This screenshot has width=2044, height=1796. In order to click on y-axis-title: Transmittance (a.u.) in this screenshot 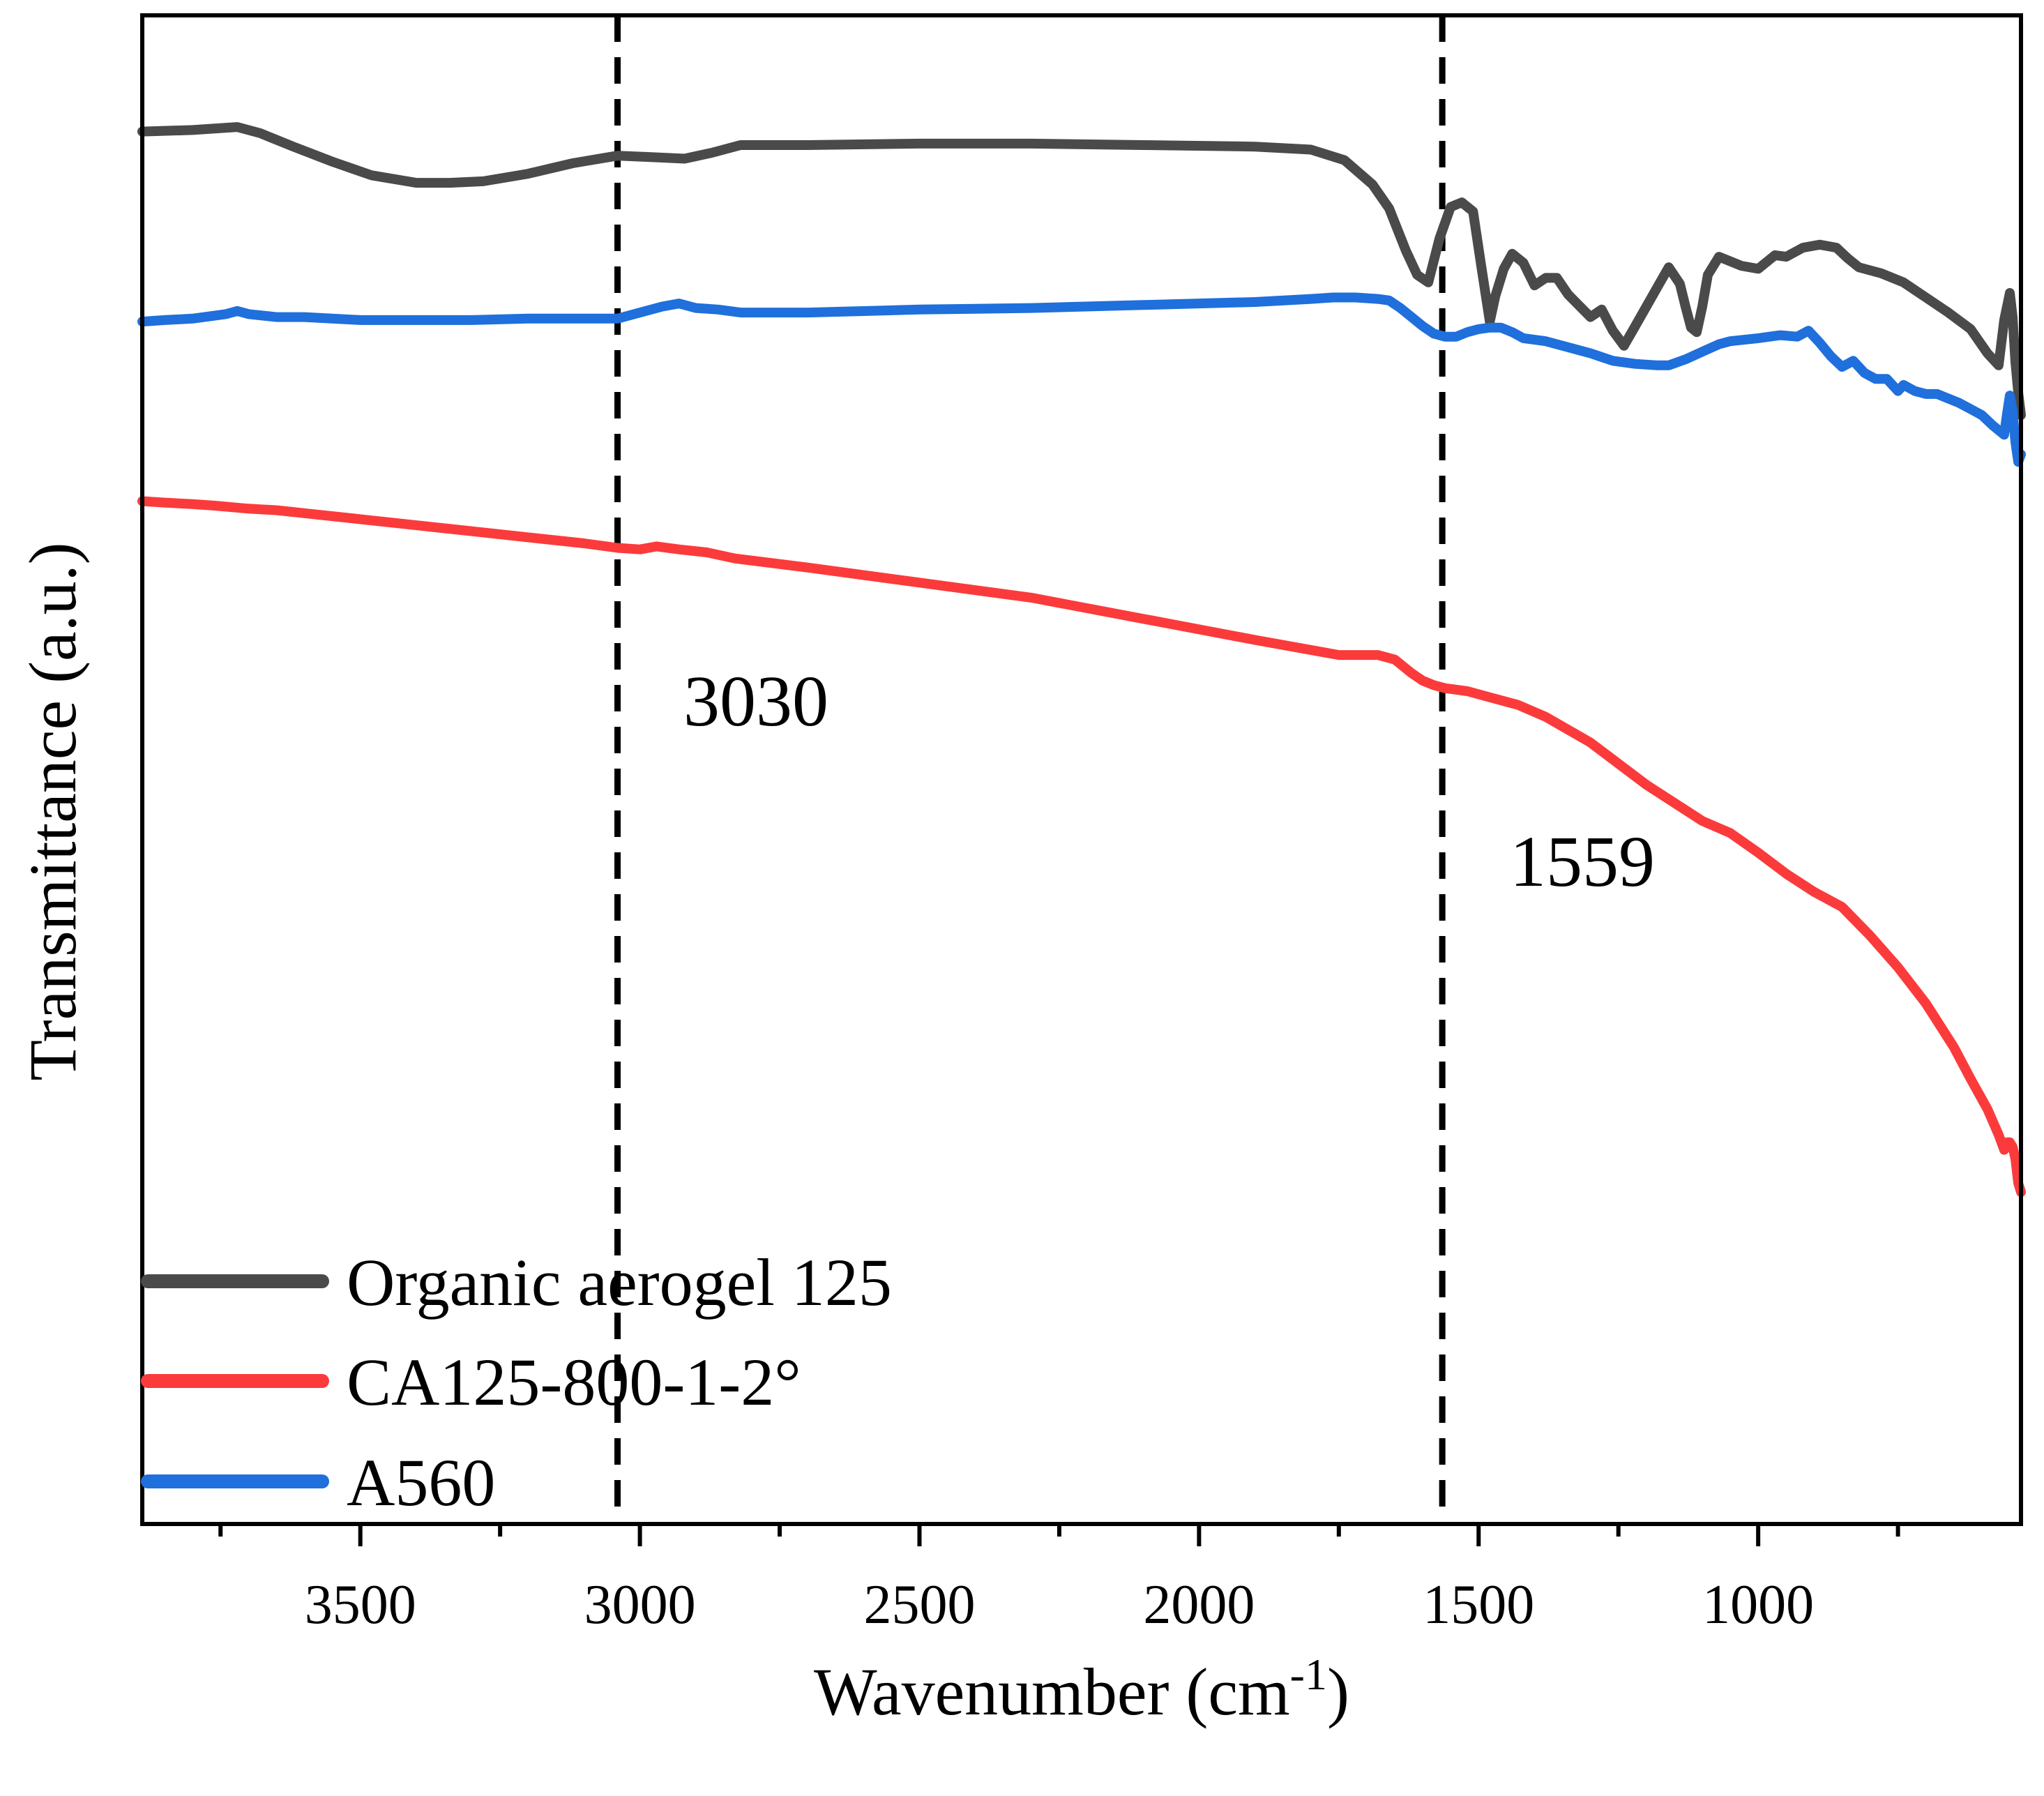, I will do `click(53, 811)`.